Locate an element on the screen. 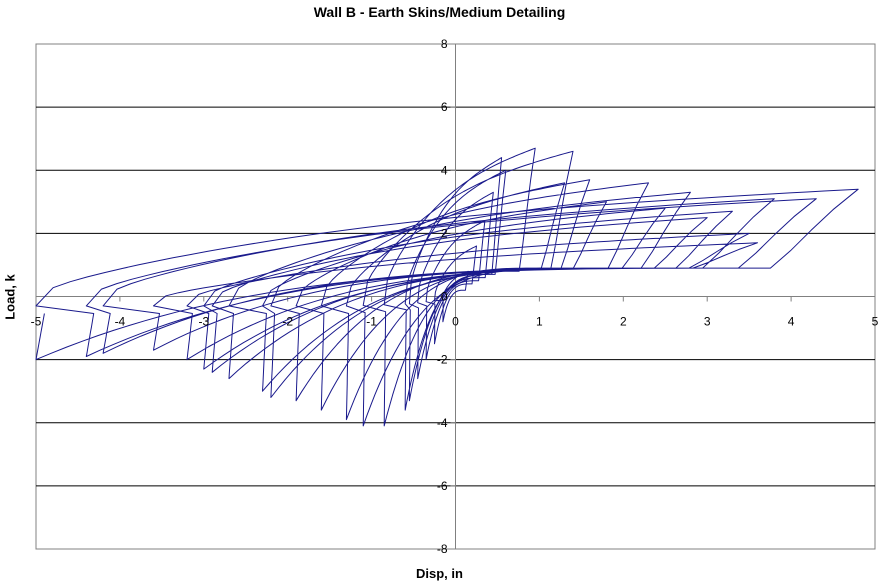  y-tick-label: -4 is located at coordinates (442, 423).